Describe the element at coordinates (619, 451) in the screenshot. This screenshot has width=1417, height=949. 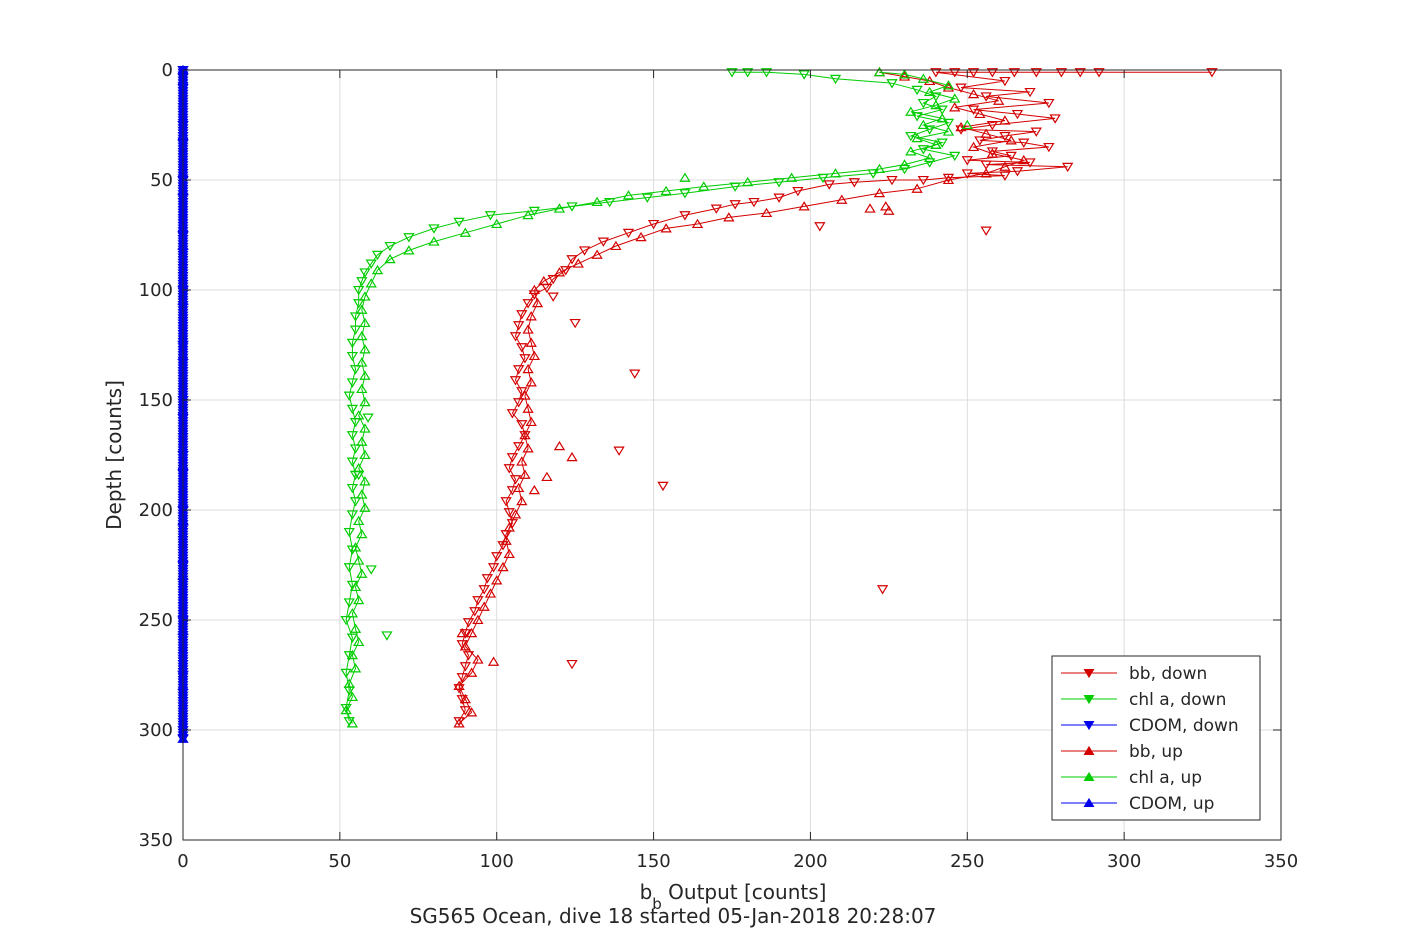
I see `outlier-point-bb-down` at that location.